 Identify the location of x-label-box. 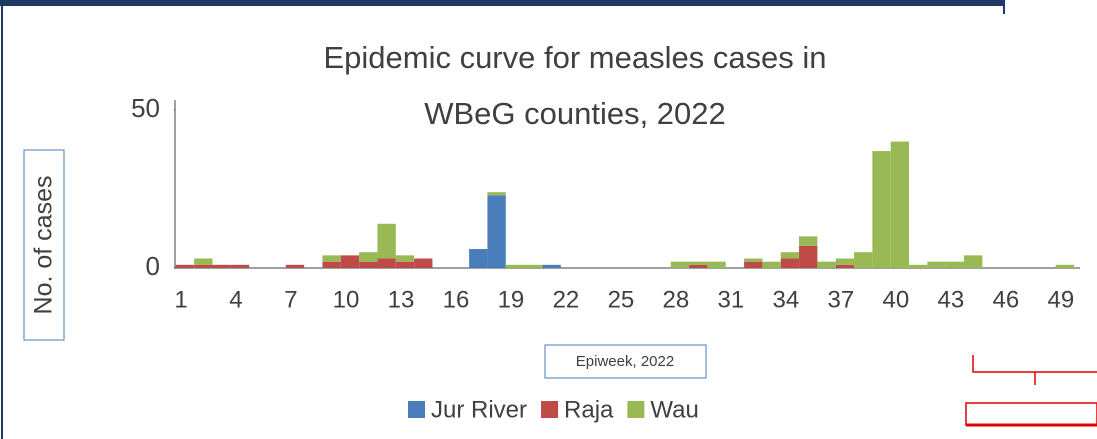
(625, 361).